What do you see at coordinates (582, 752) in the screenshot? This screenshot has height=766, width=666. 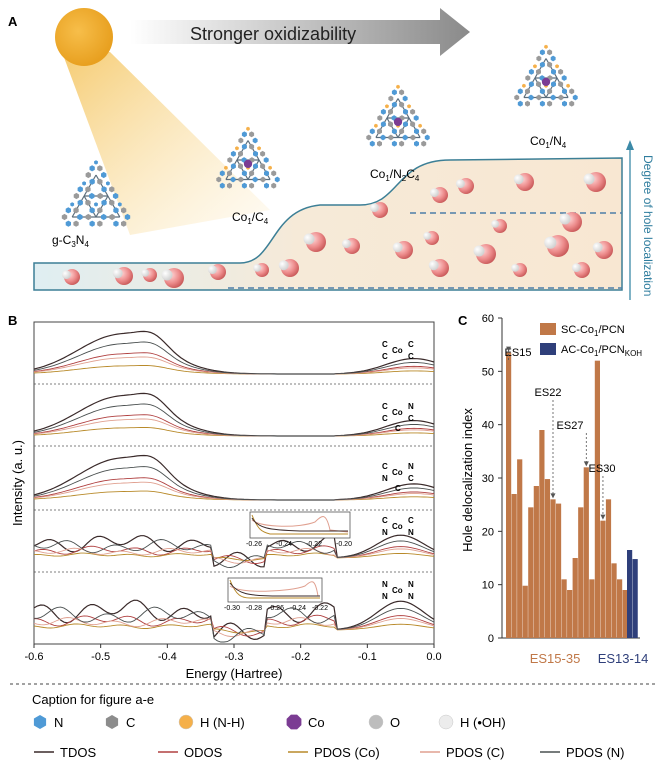 I see `line-legend-item: PDOS (N)` at bounding box center [582, 752].